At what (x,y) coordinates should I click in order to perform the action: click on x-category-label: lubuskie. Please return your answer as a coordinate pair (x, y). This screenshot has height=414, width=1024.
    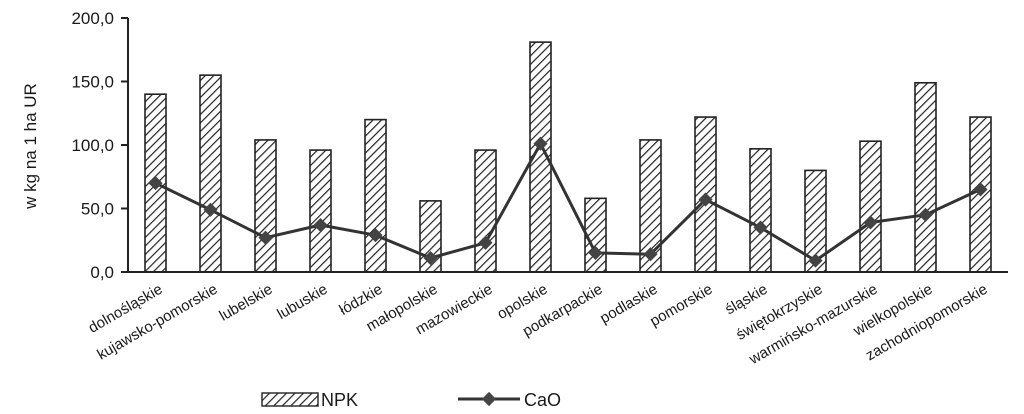
    Looking at the image, I should click on (302, 302).